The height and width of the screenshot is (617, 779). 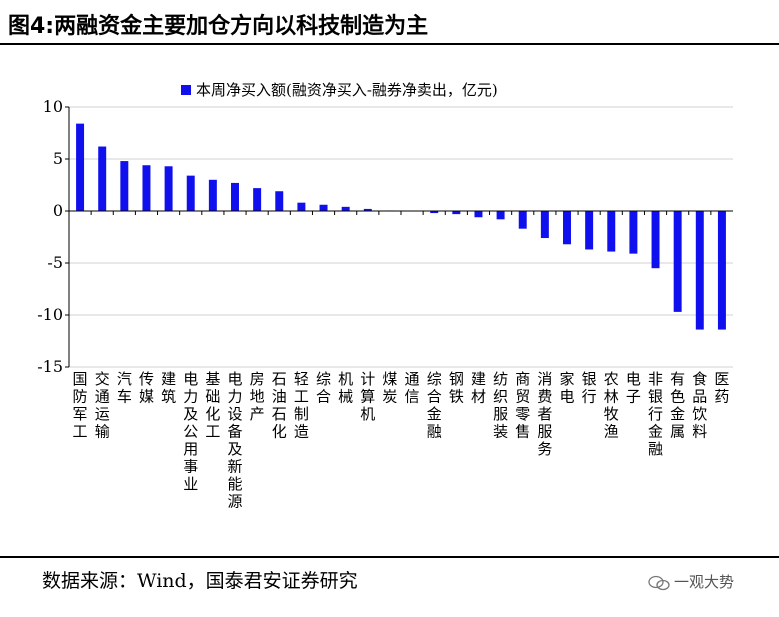 I want to click on bar-食品饮料, so click(x=699, y=270).